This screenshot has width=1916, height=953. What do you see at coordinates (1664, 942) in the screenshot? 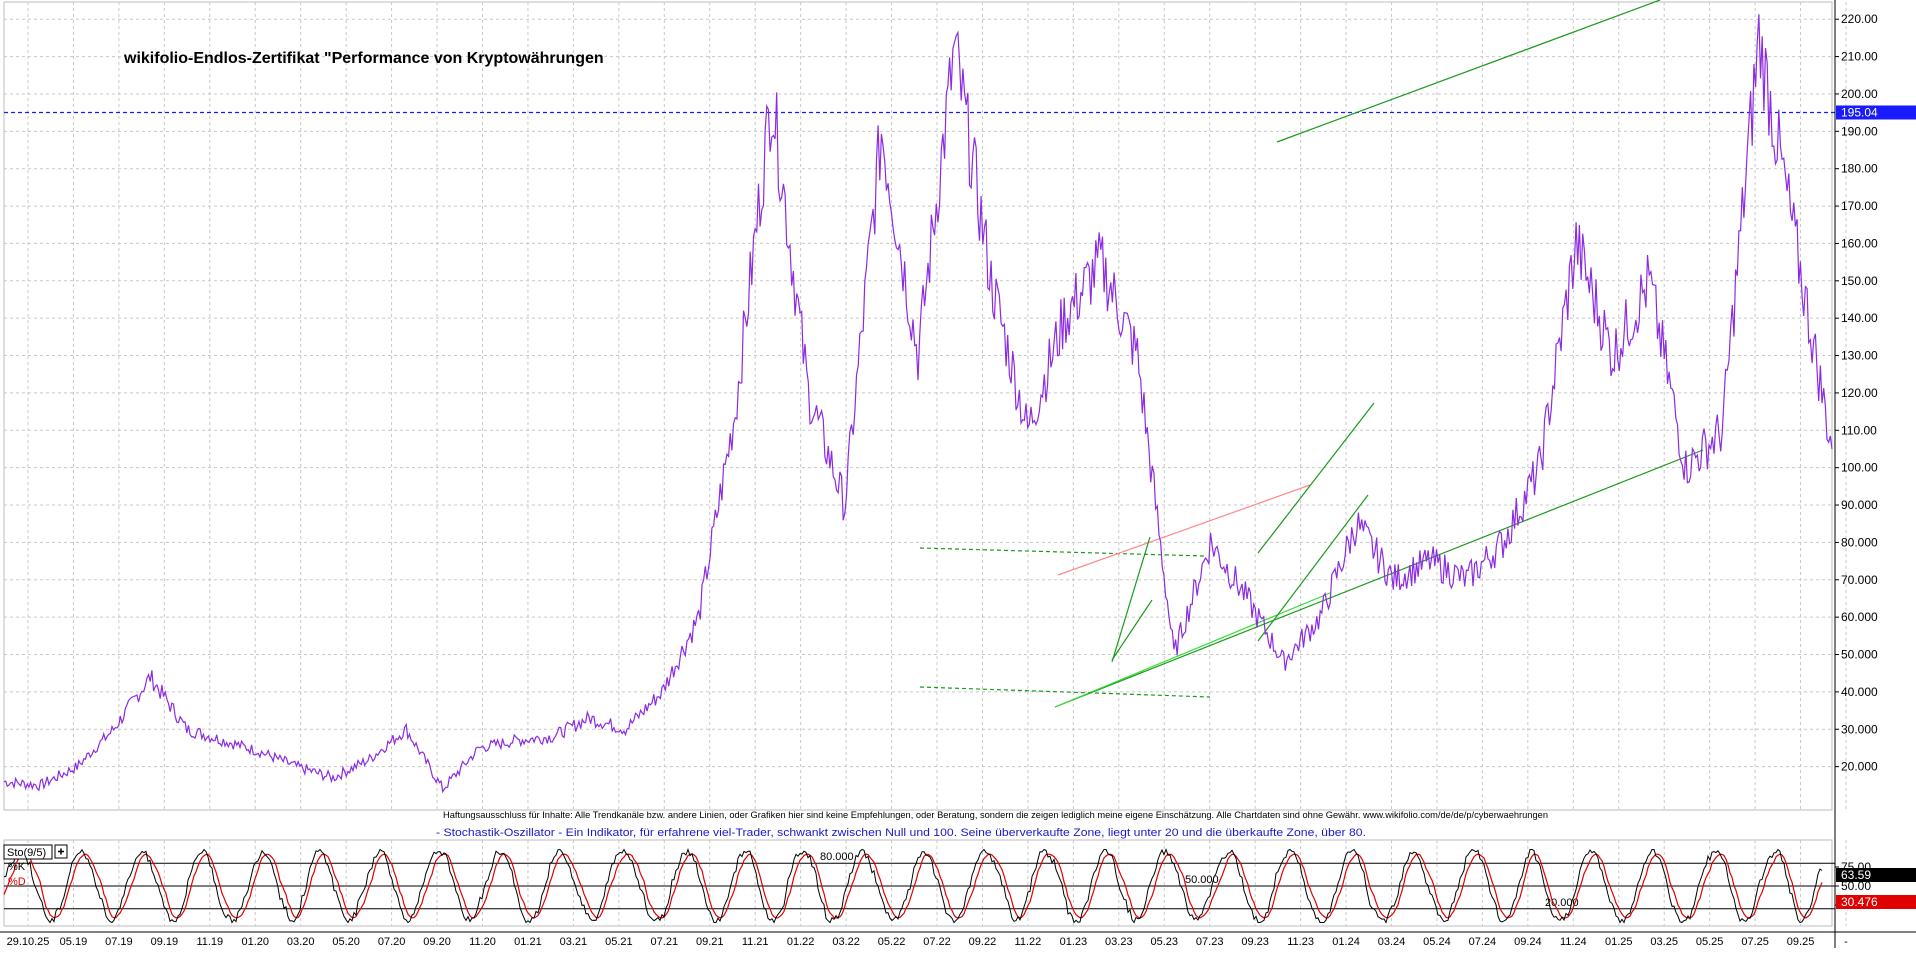
I see `x-tick-label: 03.25` at bounding box center [1664, 942].